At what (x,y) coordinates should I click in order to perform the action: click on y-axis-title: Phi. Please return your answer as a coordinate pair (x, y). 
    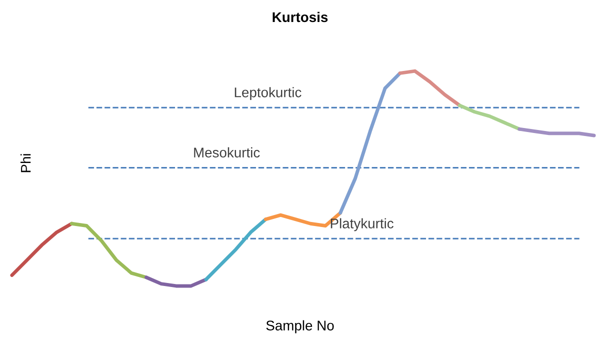
    Looking at the image, I should click on (25, 163).